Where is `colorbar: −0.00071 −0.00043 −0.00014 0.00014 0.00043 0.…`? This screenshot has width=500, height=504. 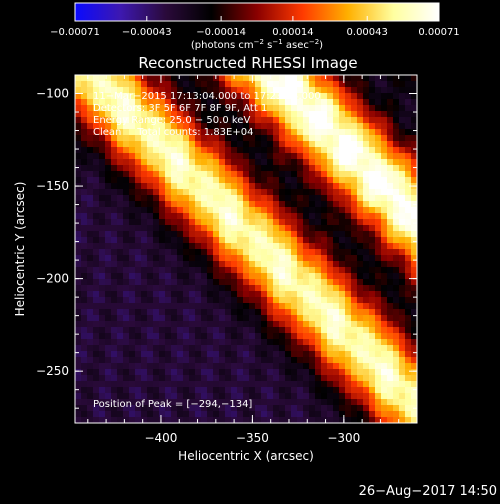 colorbar: −0.00071 −0.00043 −0.00014 0.00014 0.00043 0.… is located at coordinates (255, 26).